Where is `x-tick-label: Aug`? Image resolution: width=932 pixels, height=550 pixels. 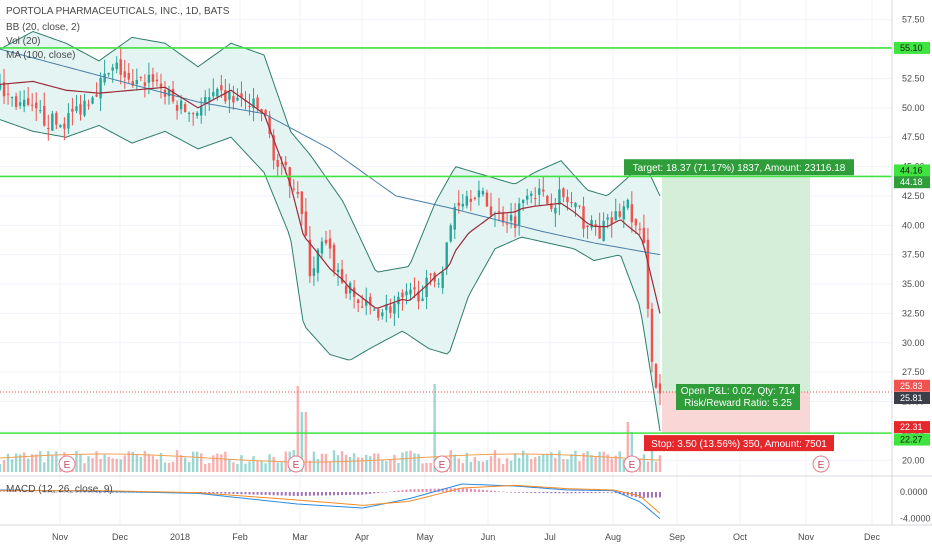
x-tick-label: Aug is located at coordinates (613, 537).